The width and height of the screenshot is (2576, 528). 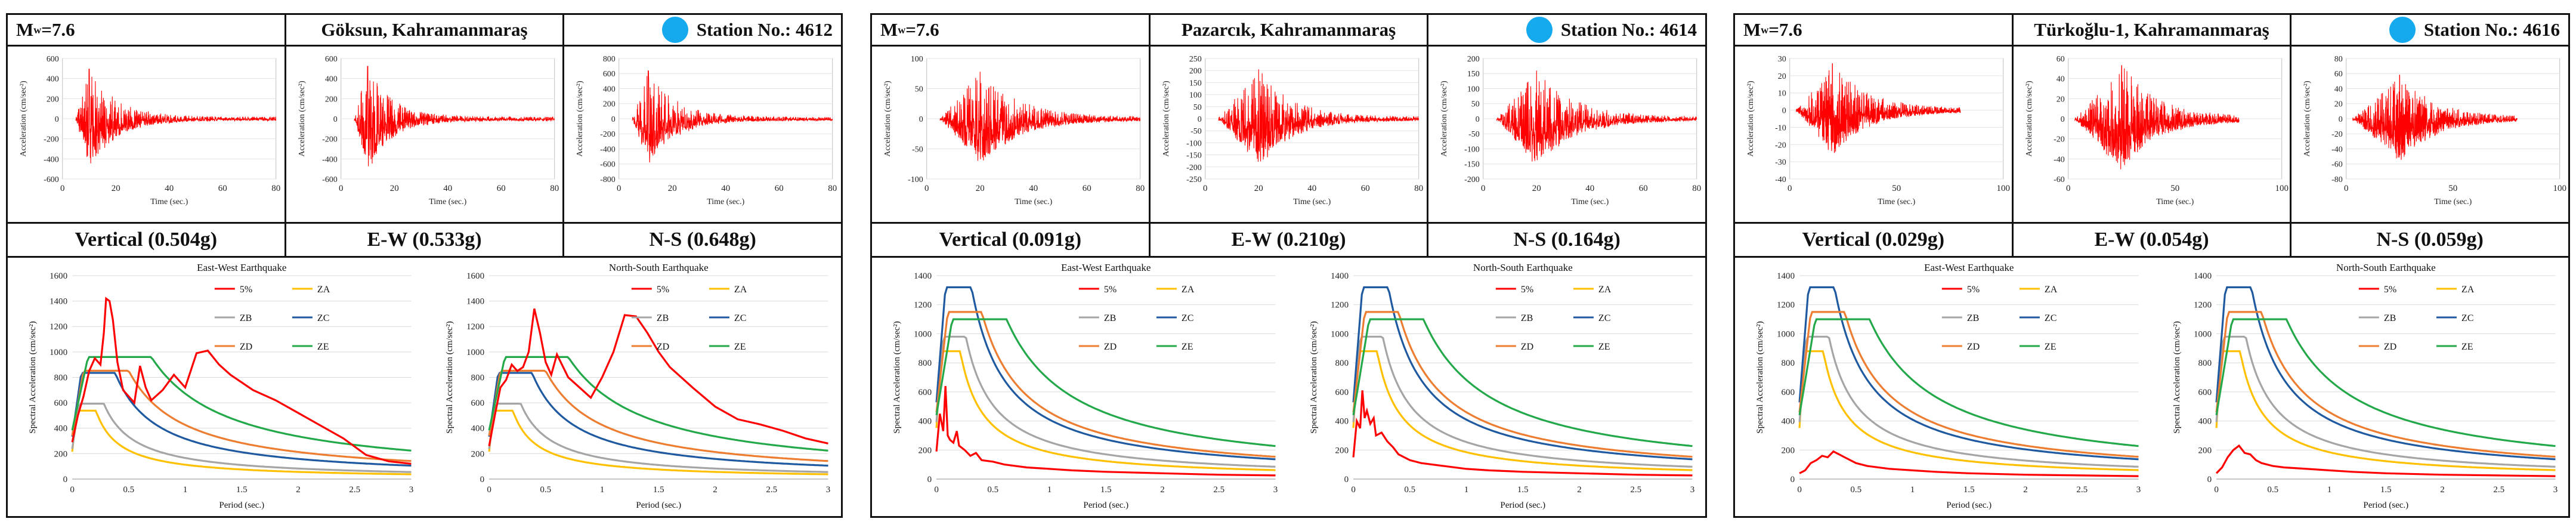 What do you see at coordinates (2385, 267) in the screenshot?
I see `chart-title: North-South Earthquake` at bounding box center [2385, 267].